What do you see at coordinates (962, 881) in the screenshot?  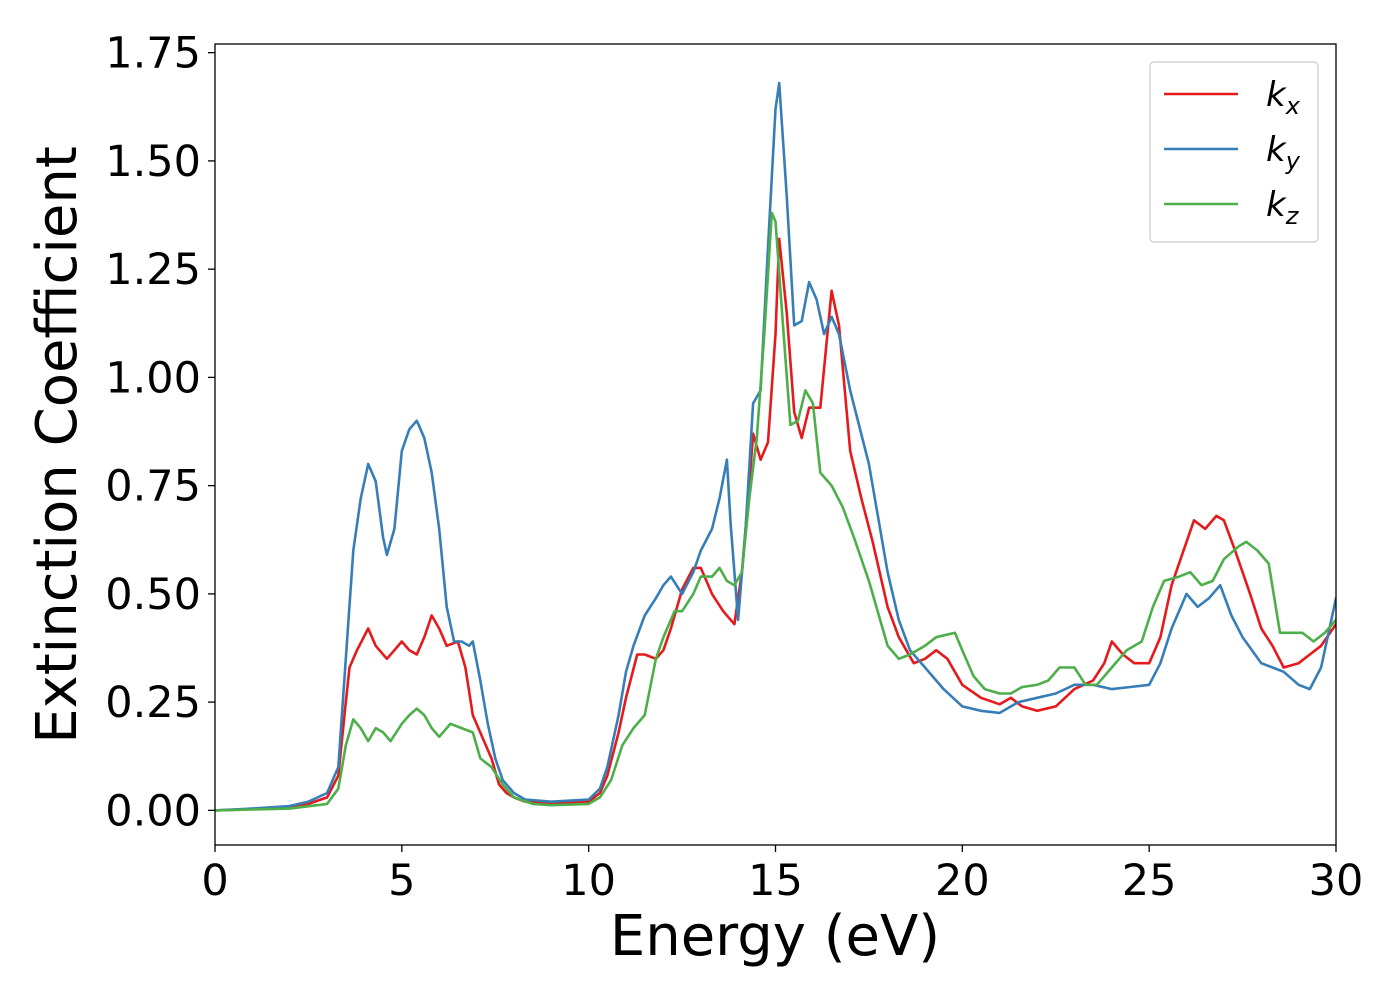 I see `x-tick-label: 20` at bounding box center [962, 881].